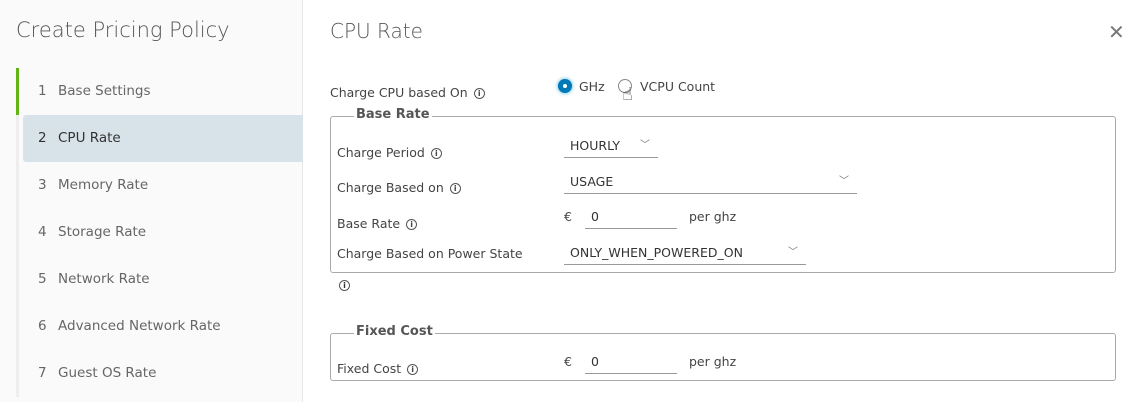 The width and height of the screenshot is (1135, 402). What do you see at coordinates (376, 31) in the screenshot?
I see `page-title: CPU Rate` at bounding box center [376, 31].